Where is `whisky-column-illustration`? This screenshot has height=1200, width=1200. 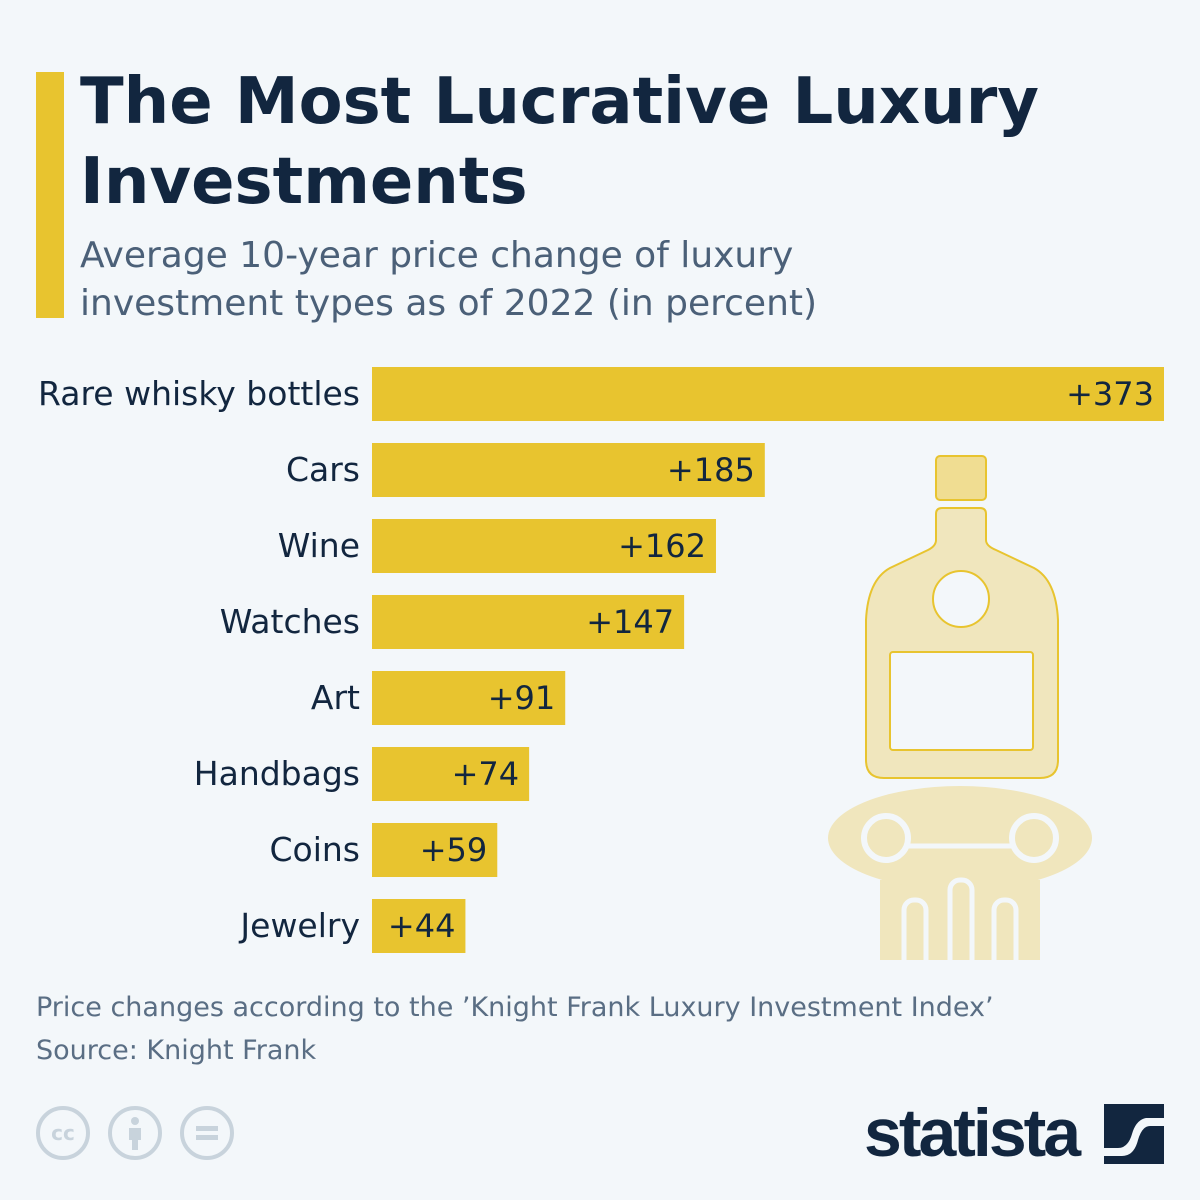 whisky-column-illustration is located at coordinates (960, 714).